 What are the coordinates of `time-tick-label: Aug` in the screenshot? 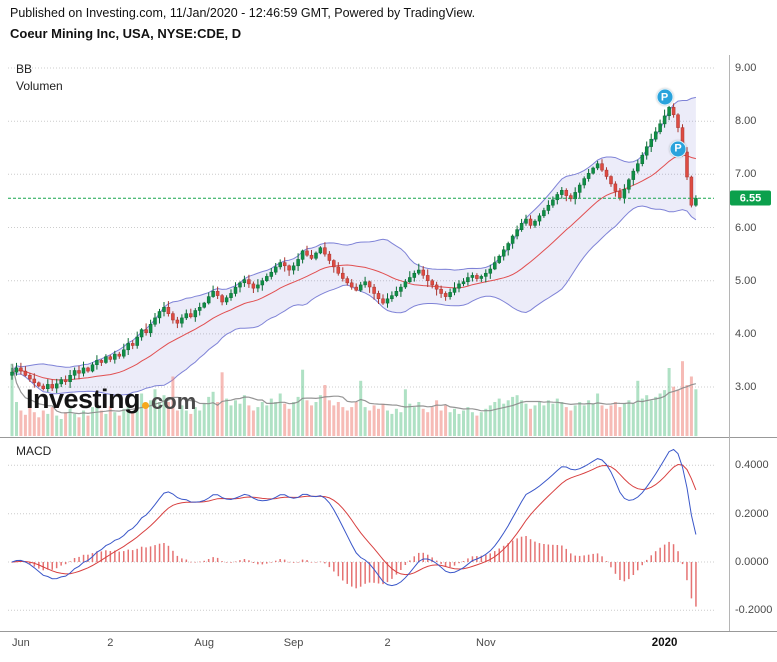 It's located at (204, 643).